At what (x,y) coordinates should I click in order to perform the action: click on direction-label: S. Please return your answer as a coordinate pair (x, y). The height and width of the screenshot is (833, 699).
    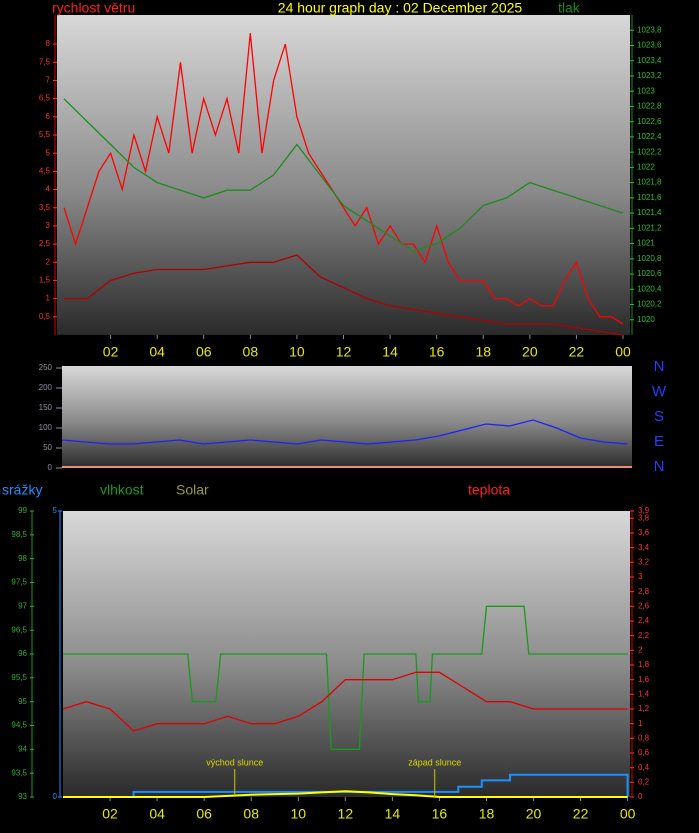
    Looking at the image, I should click on (659, 416).